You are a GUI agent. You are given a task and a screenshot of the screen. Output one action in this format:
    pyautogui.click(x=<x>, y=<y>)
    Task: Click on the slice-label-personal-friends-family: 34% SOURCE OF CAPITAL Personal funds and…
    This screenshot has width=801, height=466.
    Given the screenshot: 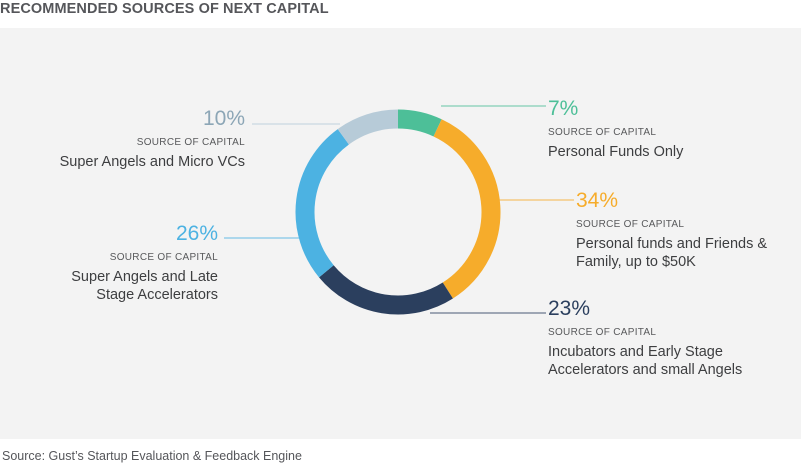 What is the action you would take?
    pyautogui.click(x=678, y=230)
    